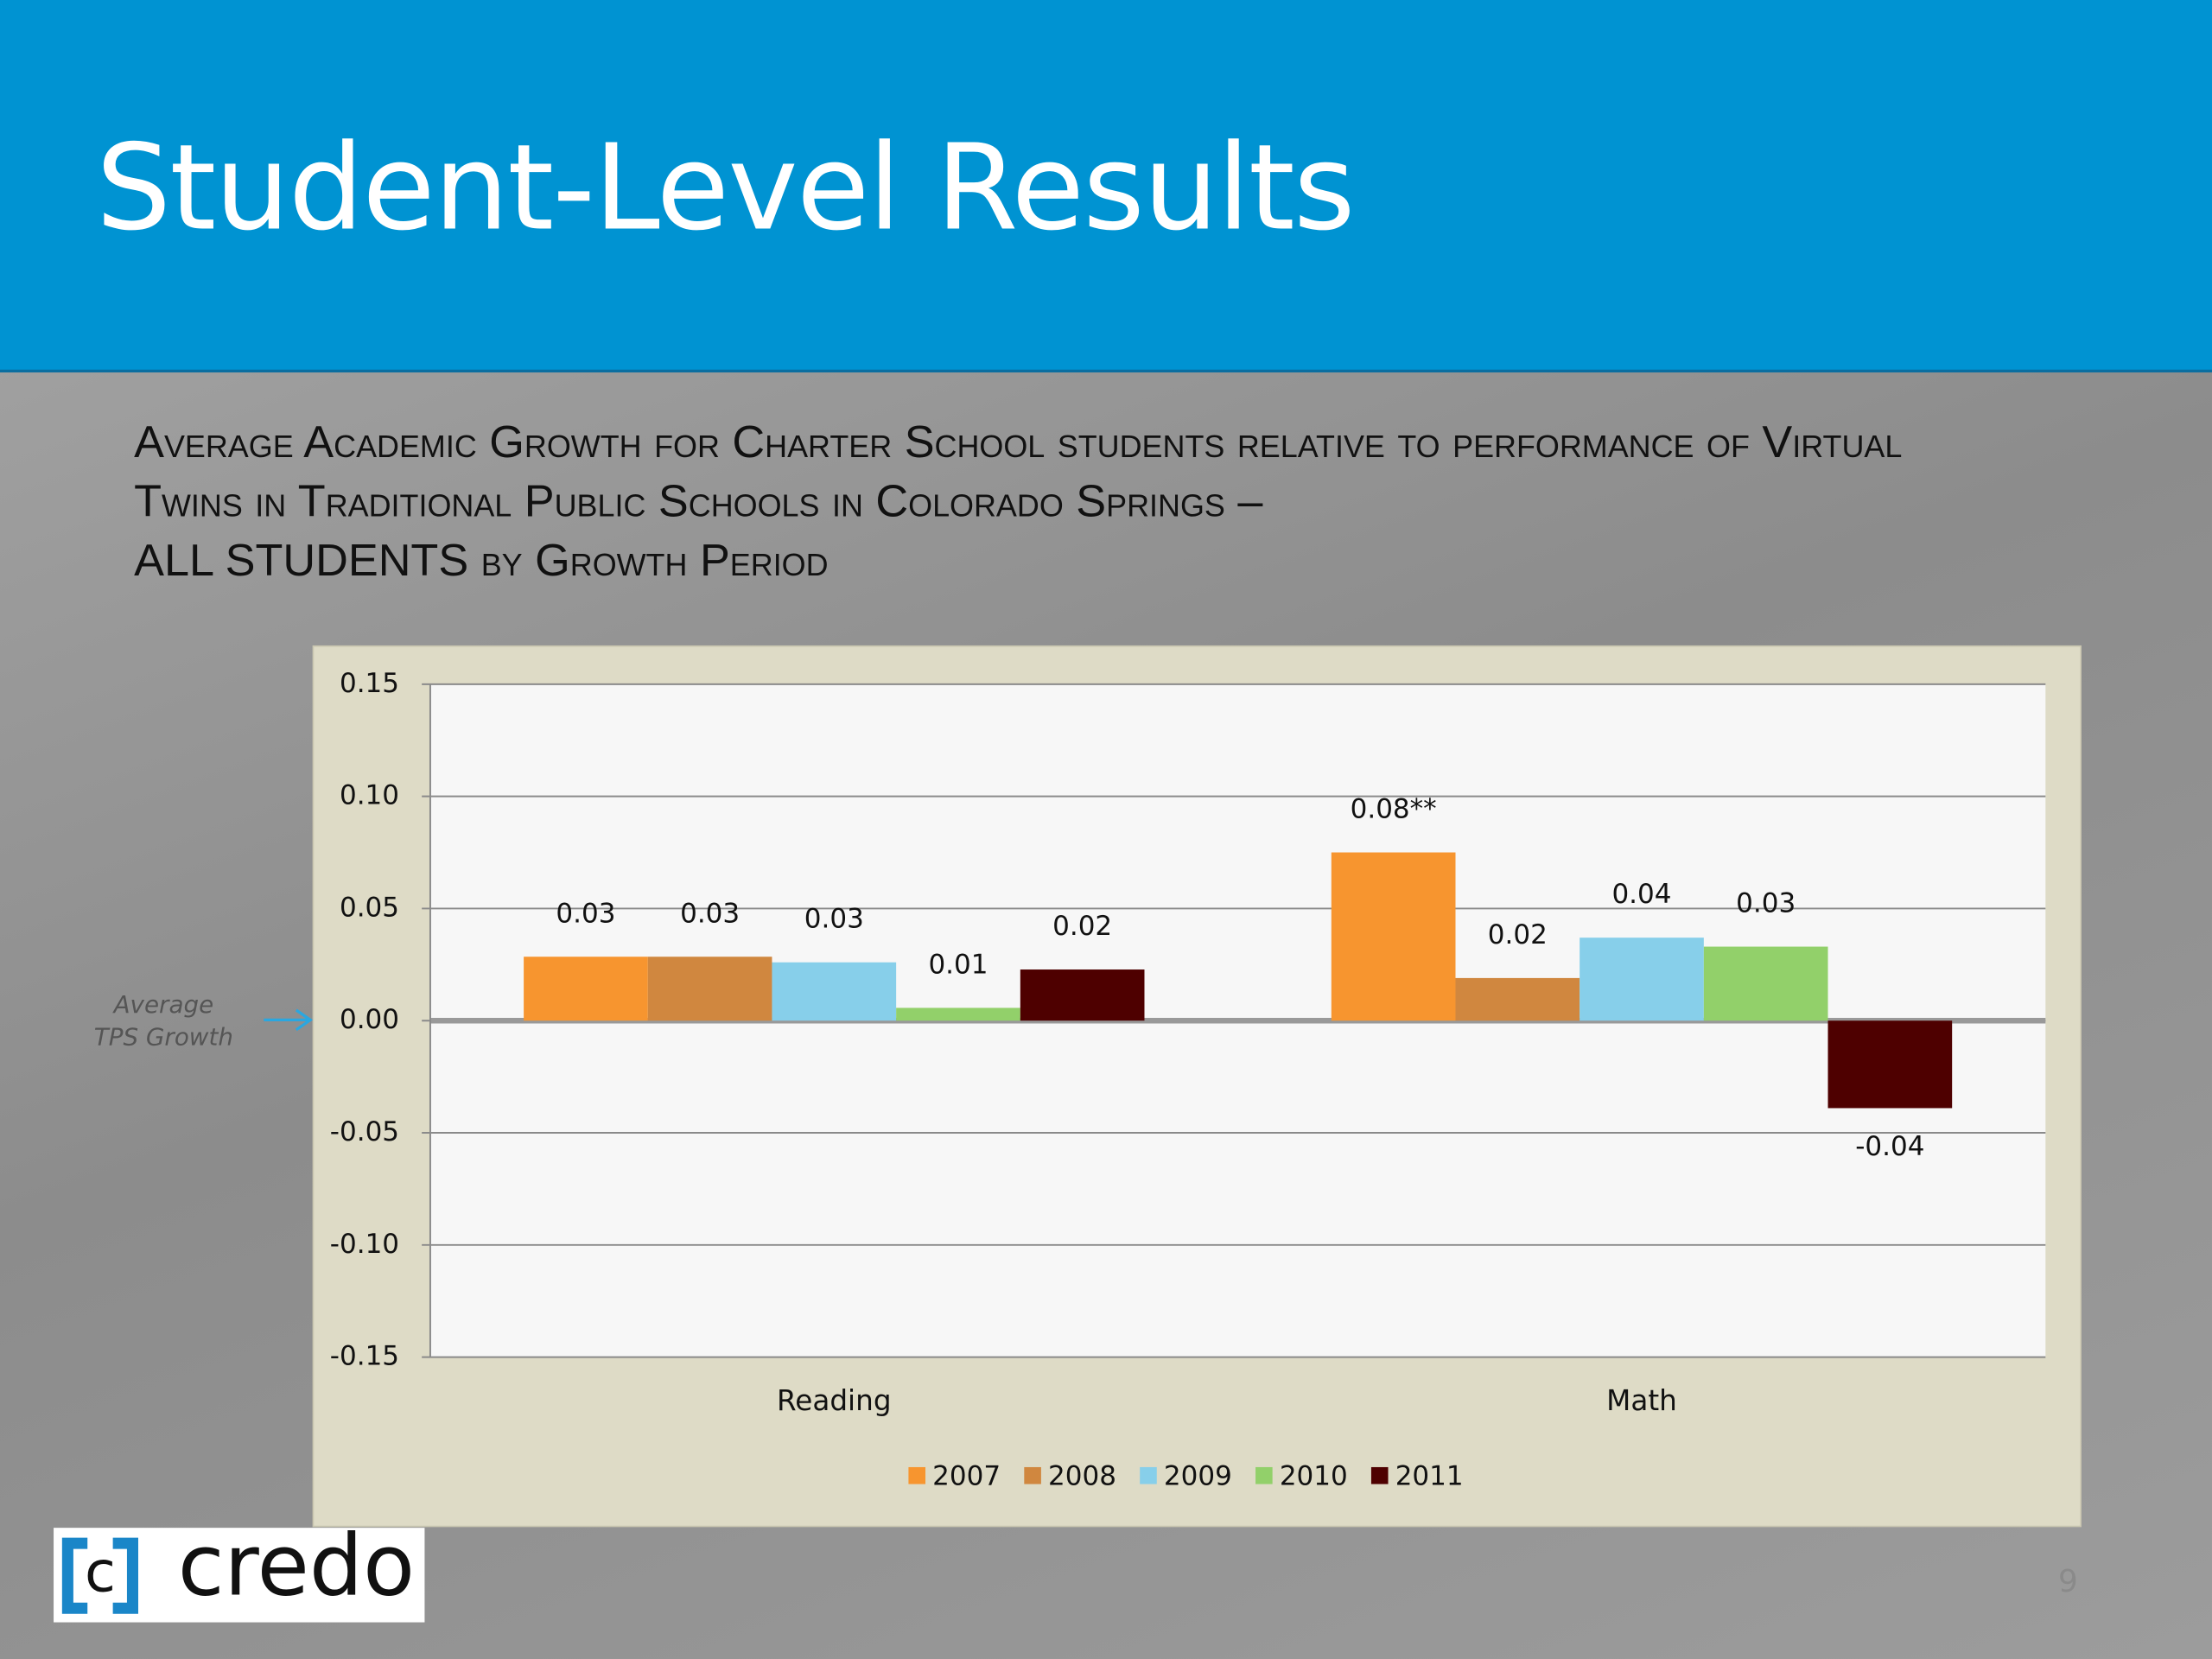 This screenshot has width=2212, height=1659. Describe the element at coordinates (369, 683) in the screenshot. I see `y-tick-label: 0.15` at that location.